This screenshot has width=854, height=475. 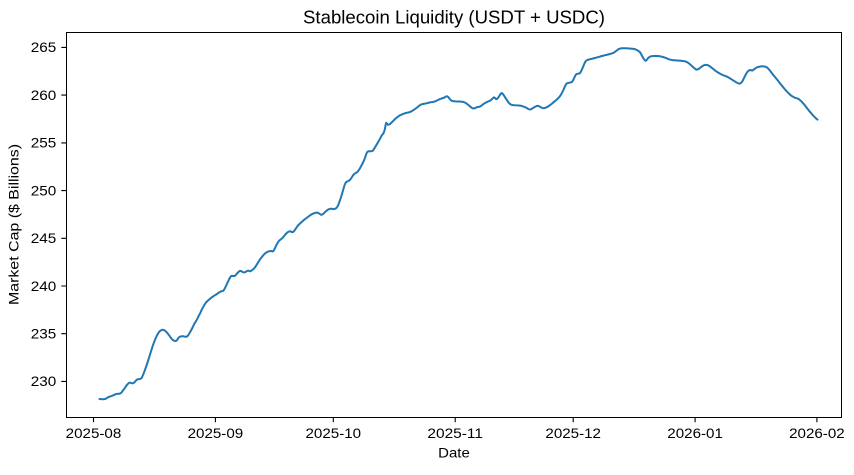 I want to click on svg-text: 2025-12, so click(x=573, y=433).